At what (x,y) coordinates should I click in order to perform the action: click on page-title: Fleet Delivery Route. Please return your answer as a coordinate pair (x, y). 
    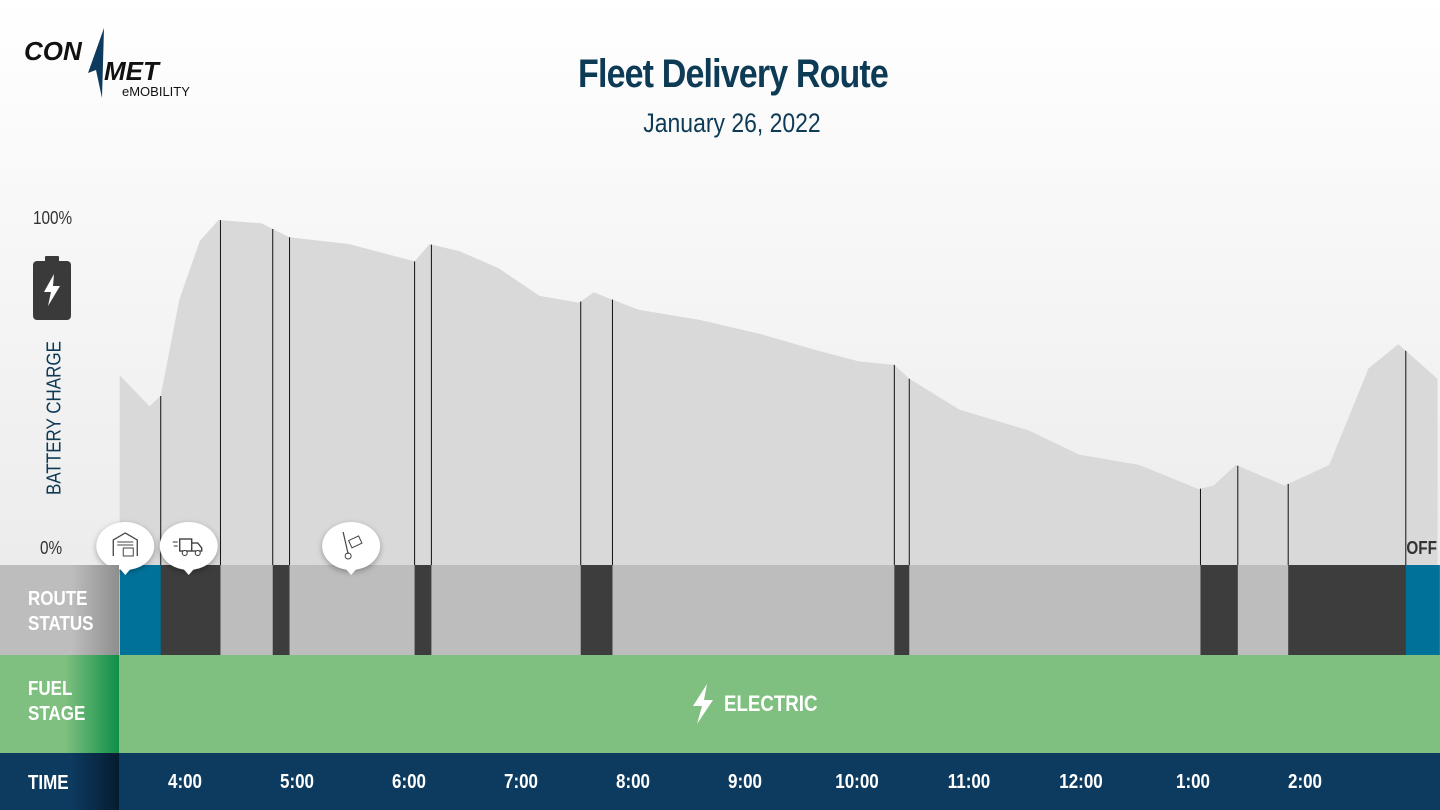
    Looking at the image, I should click on (733, 74).